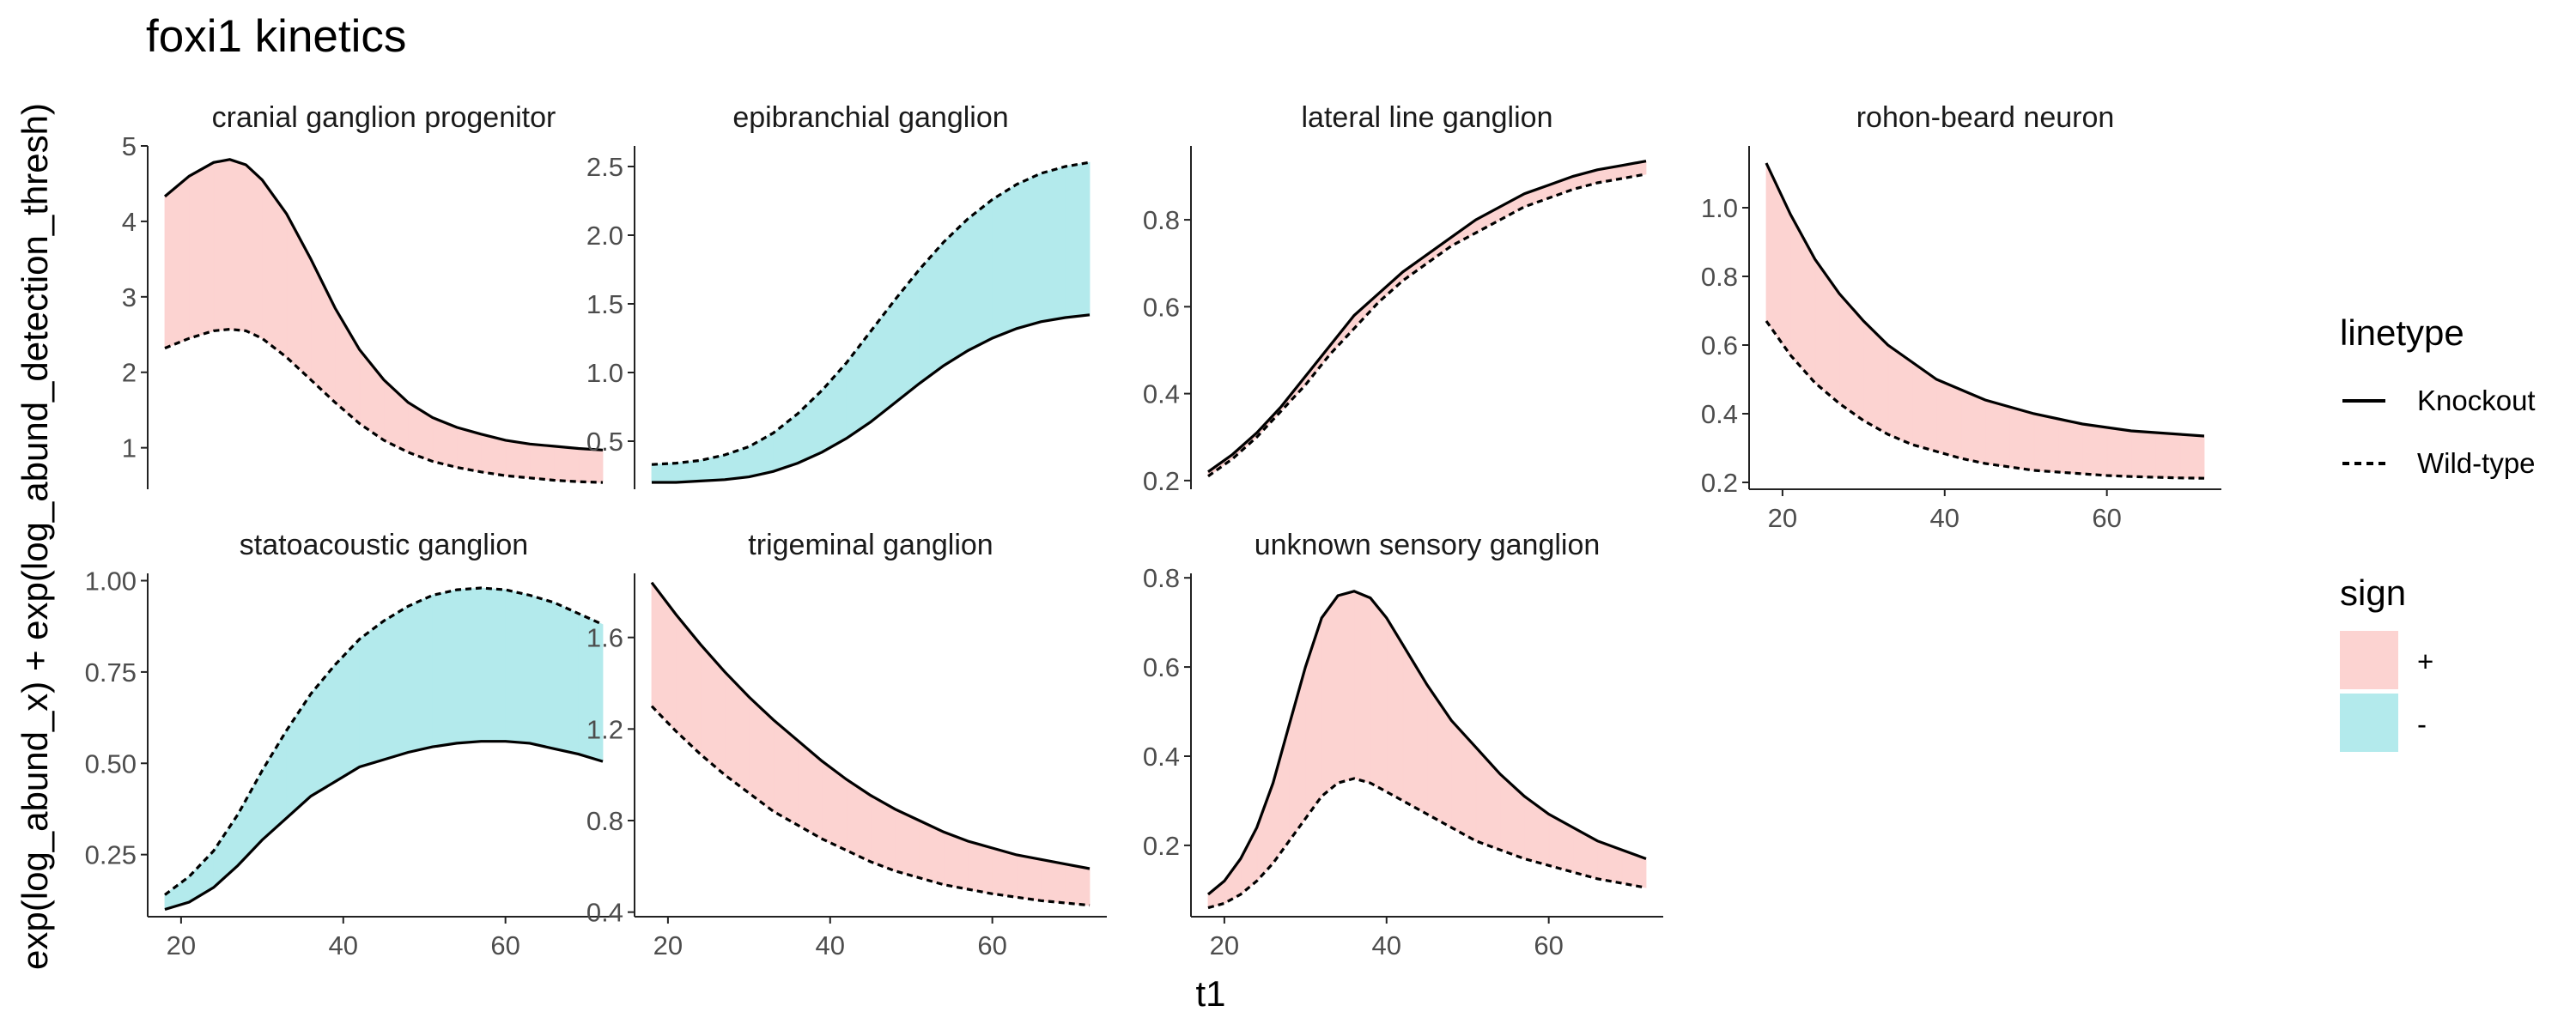 This screenshot has width=2576, height=1030. What do you see at coordinates (605, 442) in the screenshot?
I see `y-tick-label: 0.5` at bounding box center [605, 442].